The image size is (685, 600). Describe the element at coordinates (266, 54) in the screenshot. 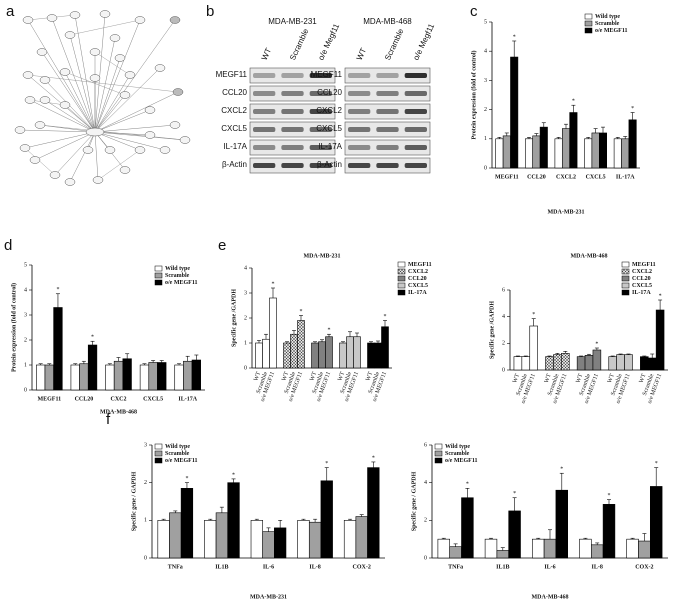

I see `lane-label: WT` at that location.